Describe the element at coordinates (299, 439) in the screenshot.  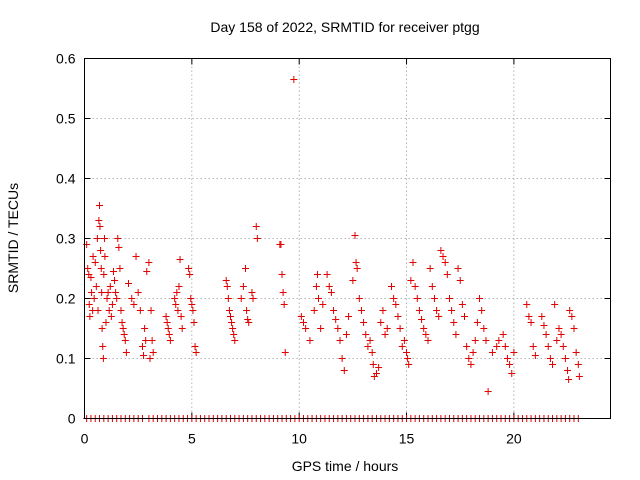
I see `x-tick-label: 10` at that location.